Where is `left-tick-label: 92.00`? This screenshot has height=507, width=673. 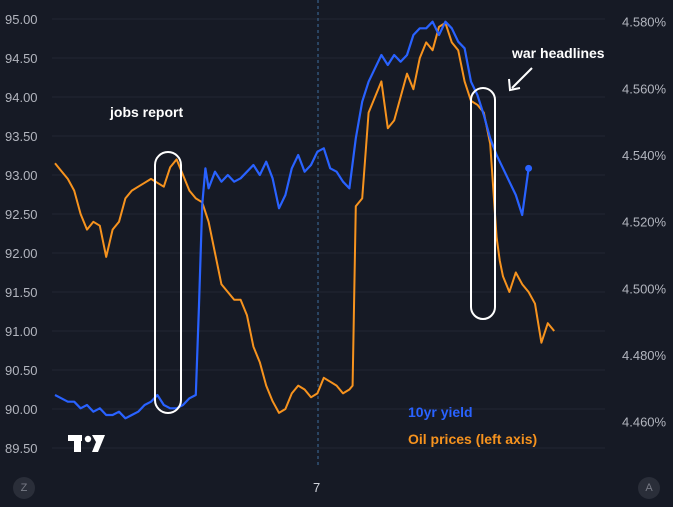
left-tick-label: 92.00 is located at coordinates (21, 253).